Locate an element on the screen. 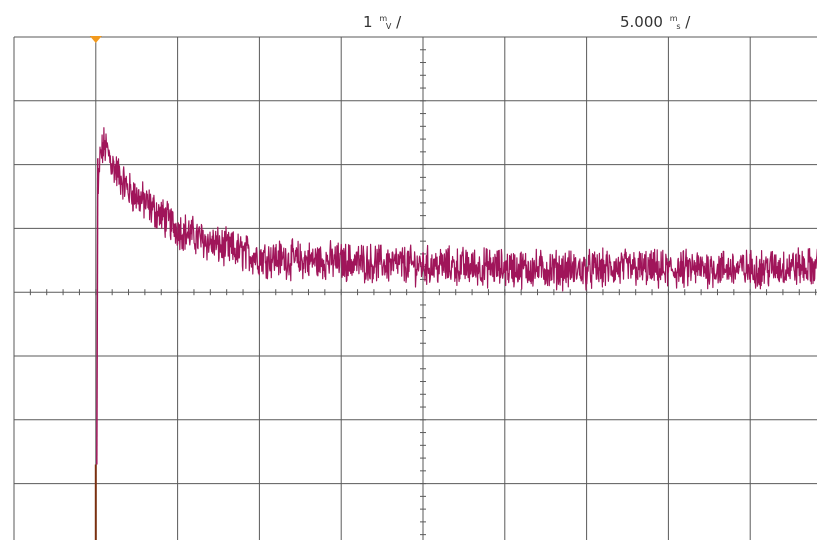  volts-per-div-prefix: m is located at coordinates (383, 18).